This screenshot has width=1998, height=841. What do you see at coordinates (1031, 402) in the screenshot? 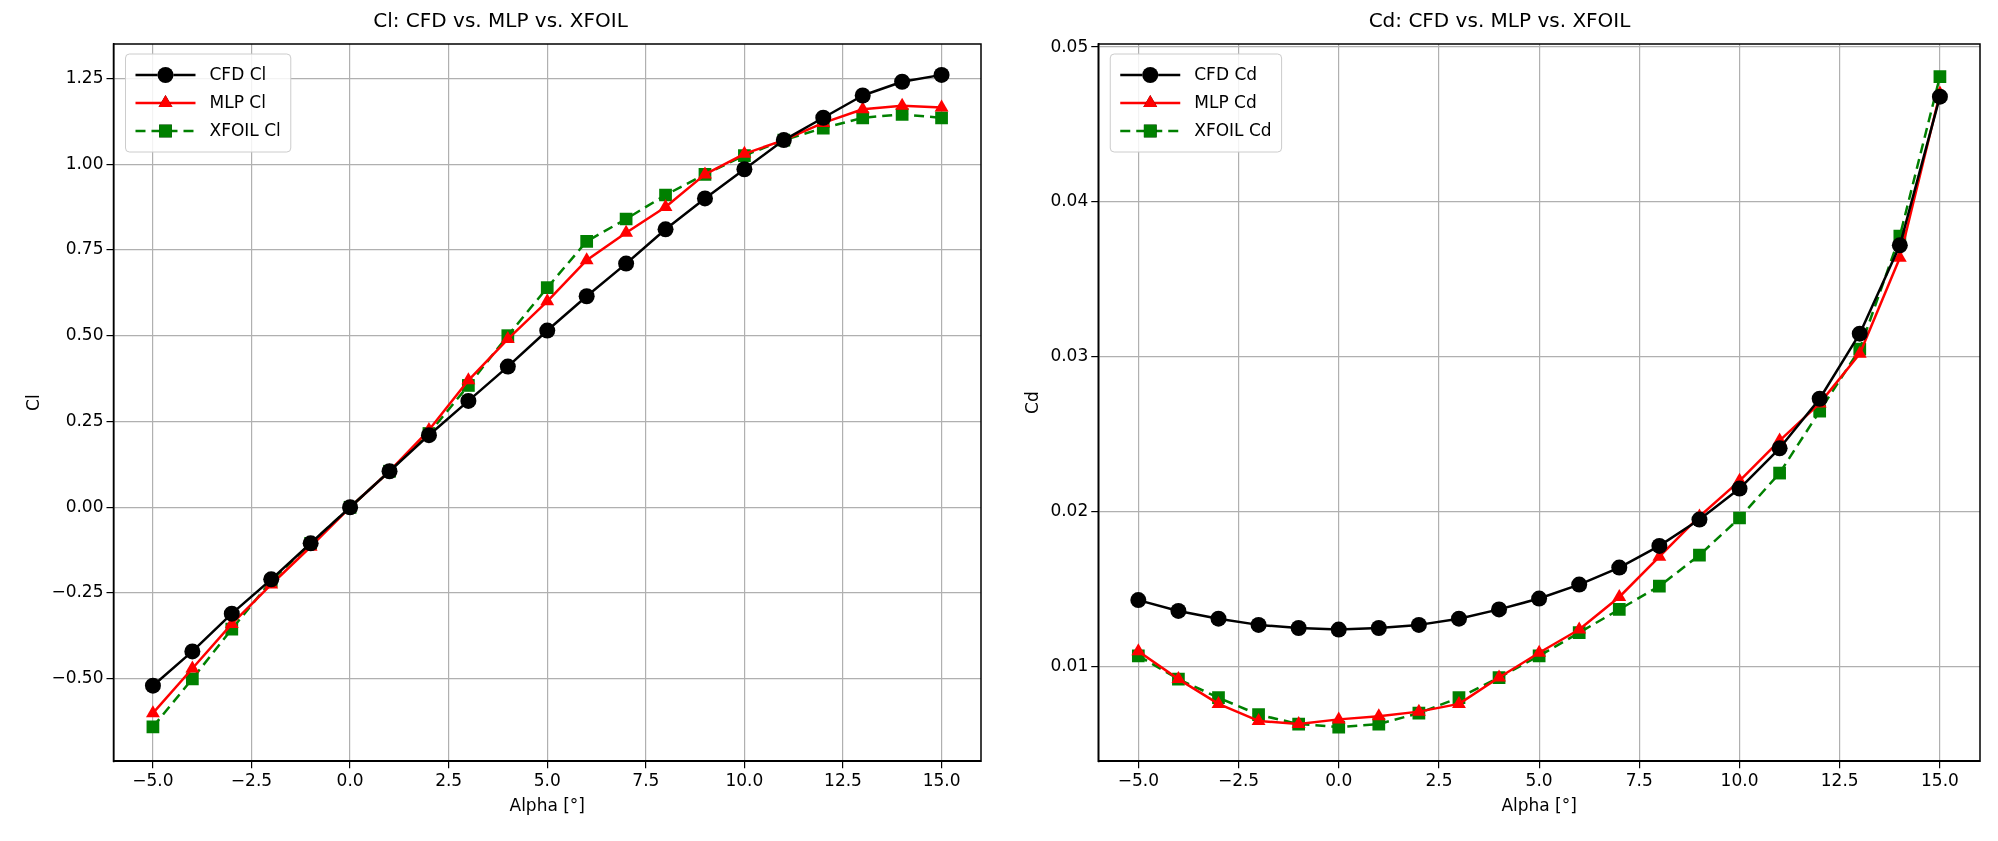
I see `y-axis-title: Cd` at bounding box center [1031, 402].